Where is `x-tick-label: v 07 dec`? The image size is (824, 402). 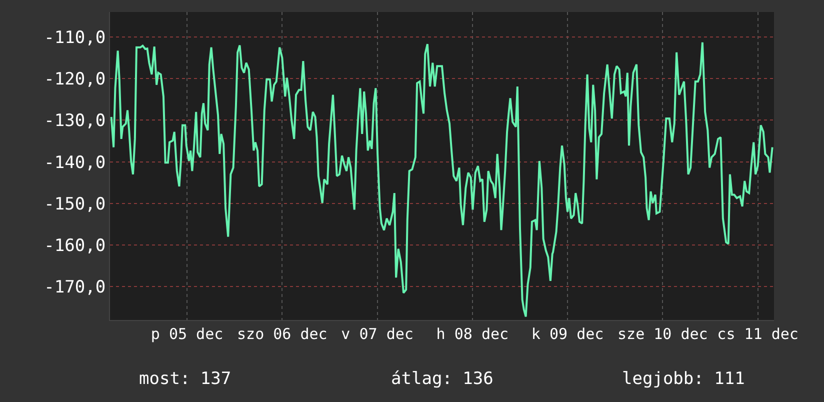 x-tick-label: v 07 dec is located at coordinates (377, 334).